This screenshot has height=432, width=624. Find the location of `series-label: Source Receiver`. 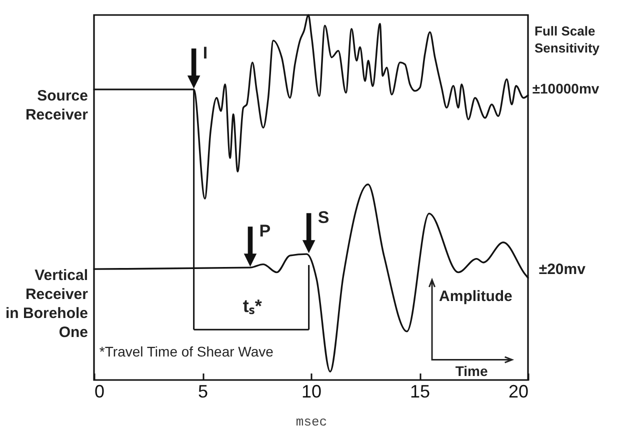

series-label: Source Receiver is located at coordinates (56, 105).